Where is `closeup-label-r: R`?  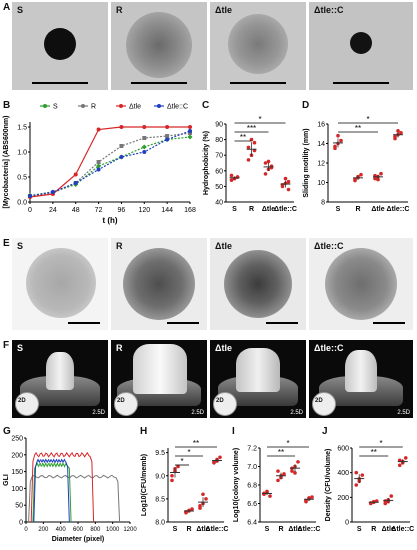
closeup-label-r: R is located at coordinates (119, 246).